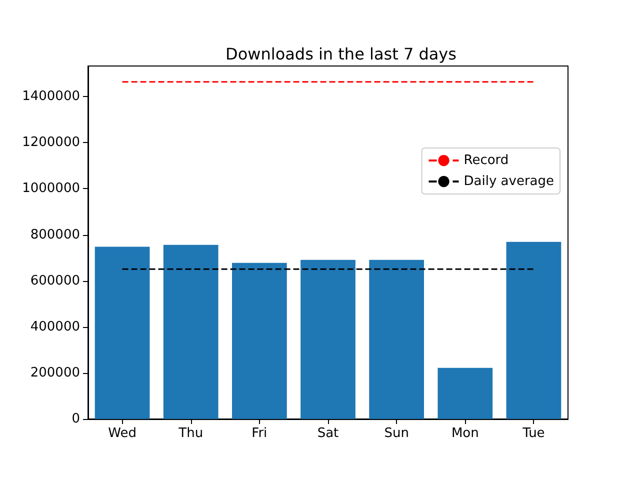  I want to click on y-tick-label: 1000000, so click(51, 188).